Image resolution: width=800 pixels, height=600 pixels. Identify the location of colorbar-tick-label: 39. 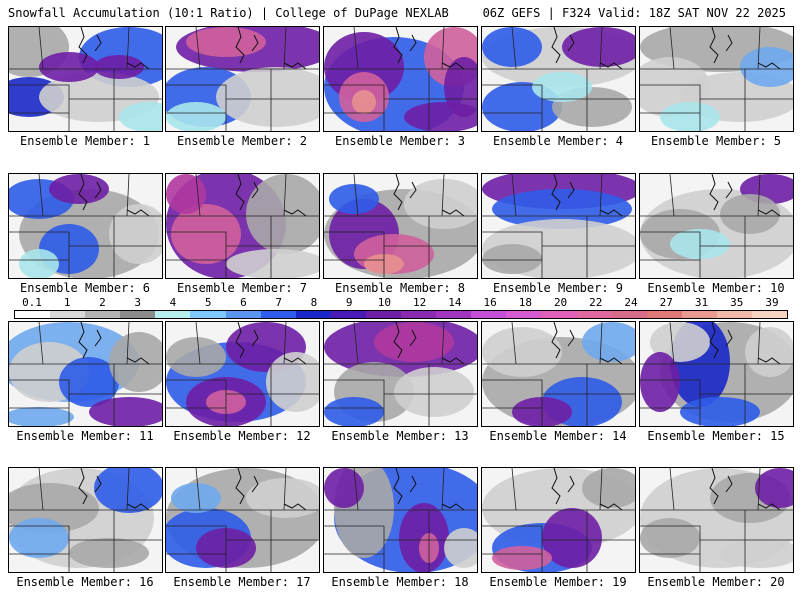
(772, 302).